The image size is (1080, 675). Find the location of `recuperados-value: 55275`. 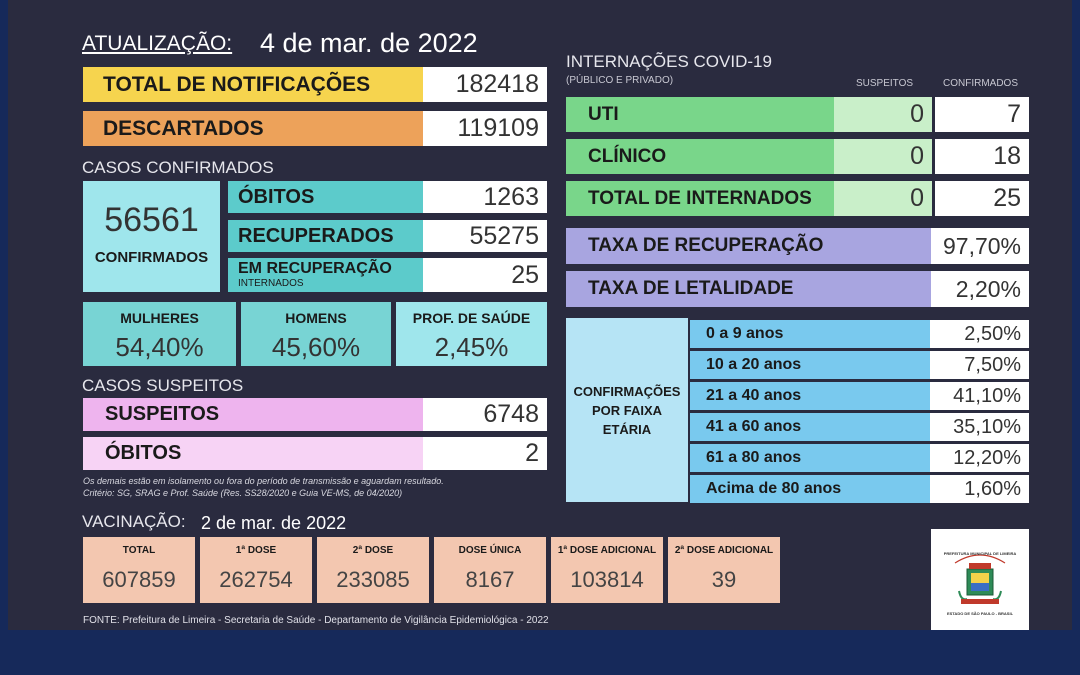

recuperados-value: 55275 is located at coordinates (485, 236).